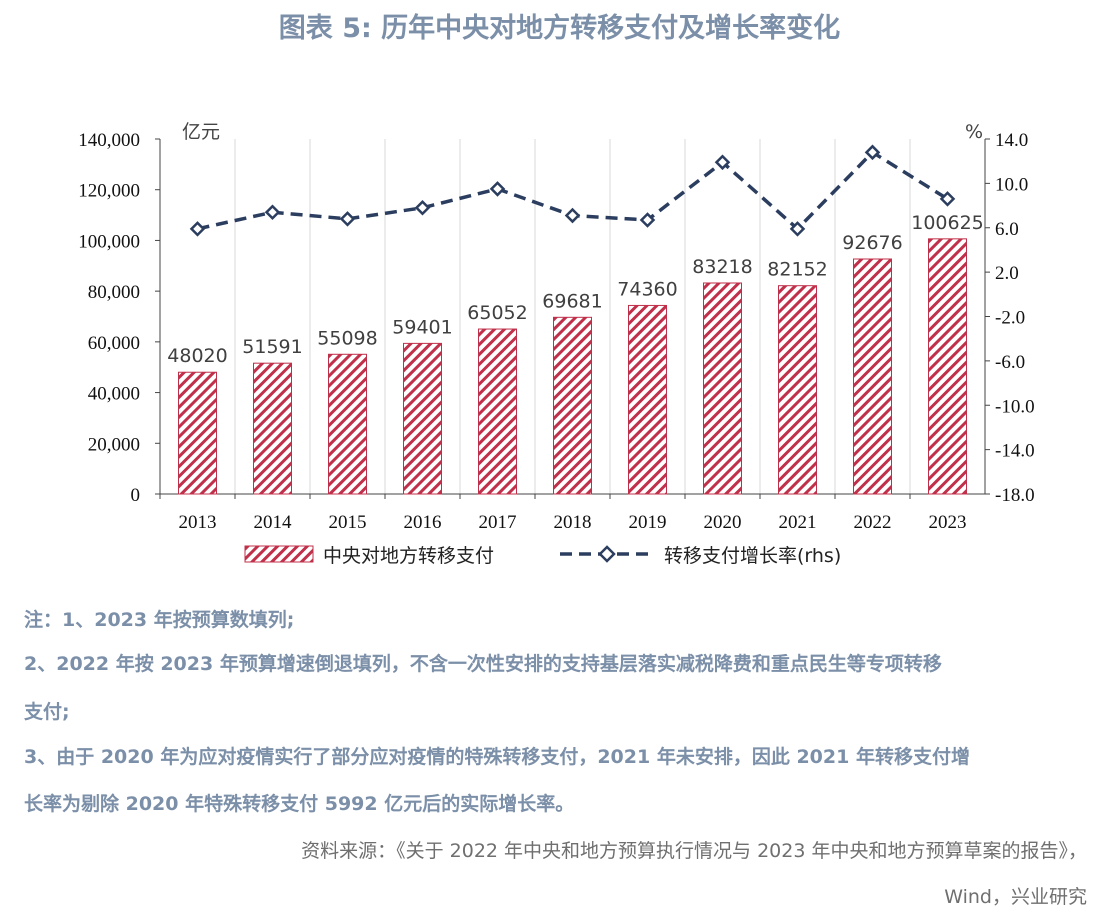 This screenshot has height=920, width=1119. Describe the element at coordinates (198, 522) in the screenshot. I see `x-tick-label: 2013` at that location.